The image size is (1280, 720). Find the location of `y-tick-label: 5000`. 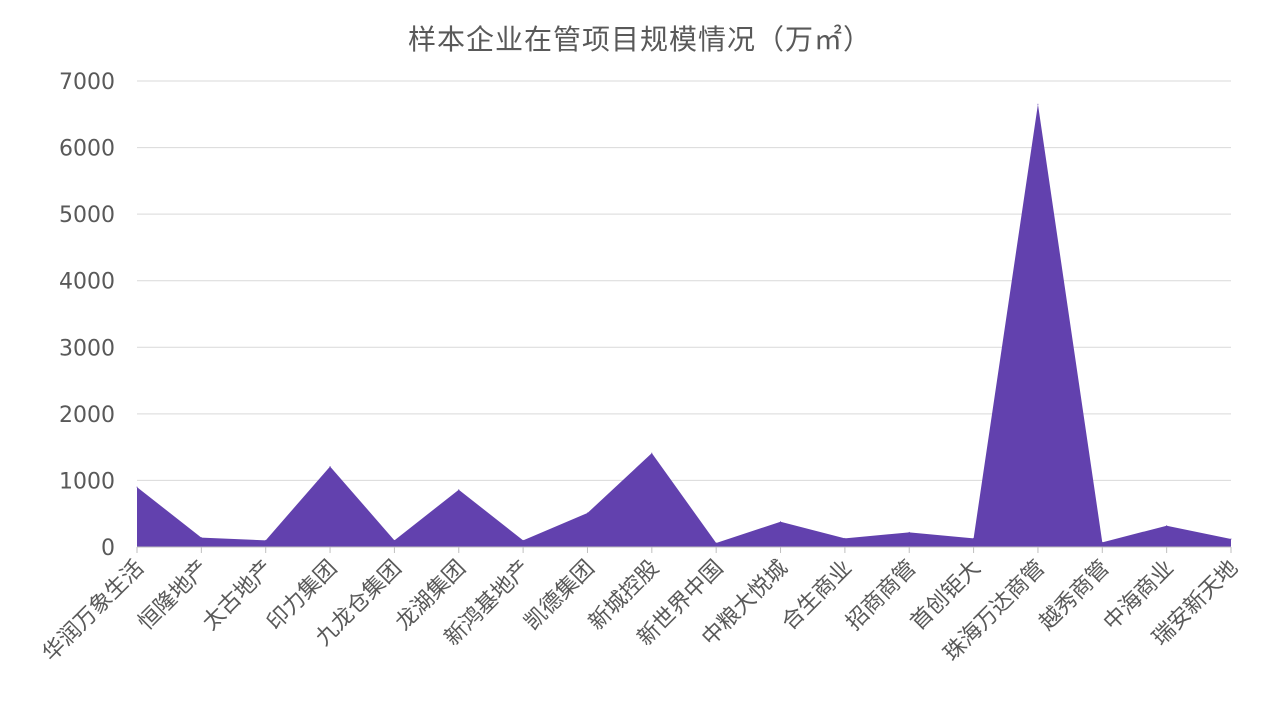

y-tick-label: 5000 is located at coordinates (87, 215).